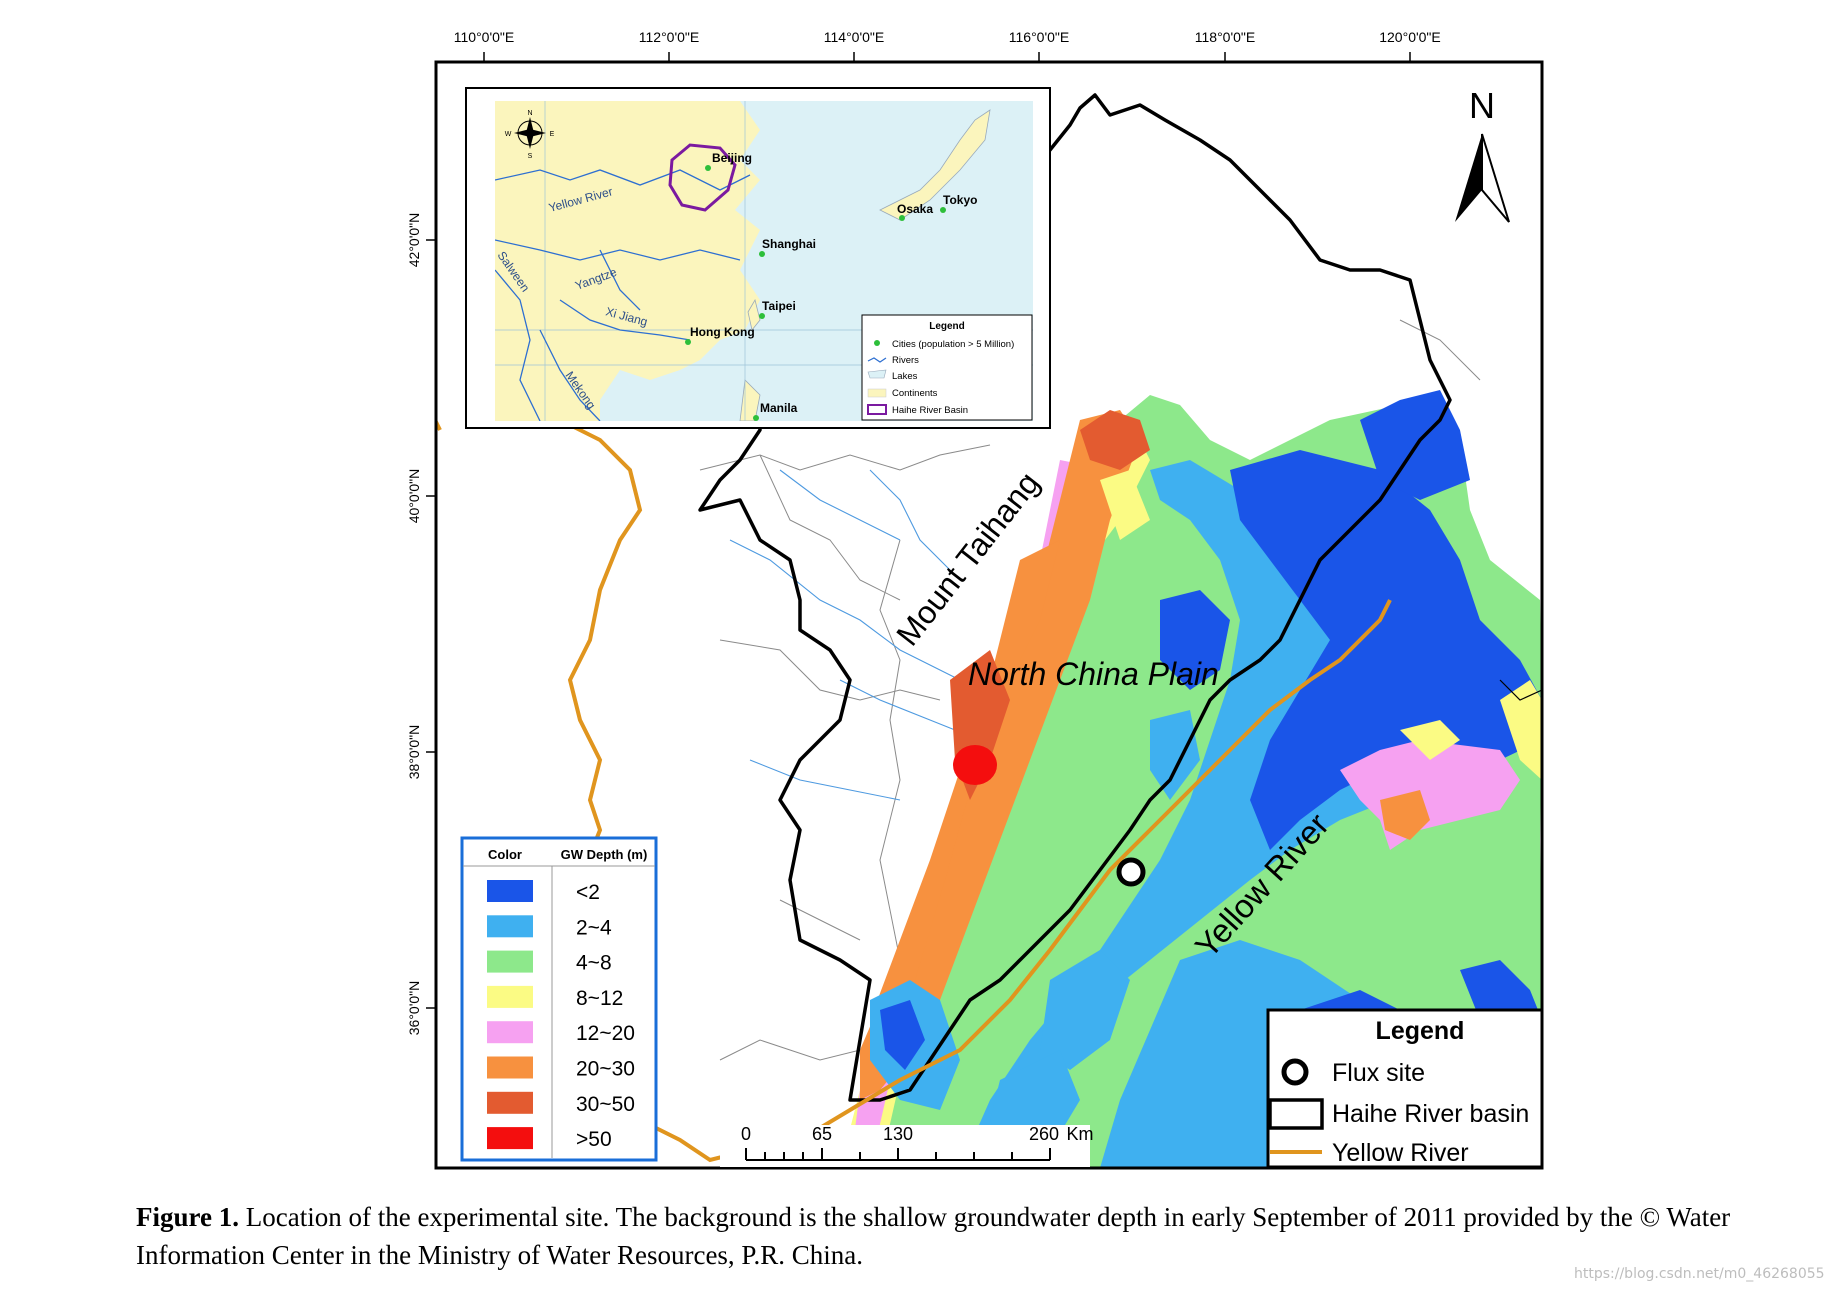  I want to click on left-tick: 42°0'0"N, so click(414, 240).